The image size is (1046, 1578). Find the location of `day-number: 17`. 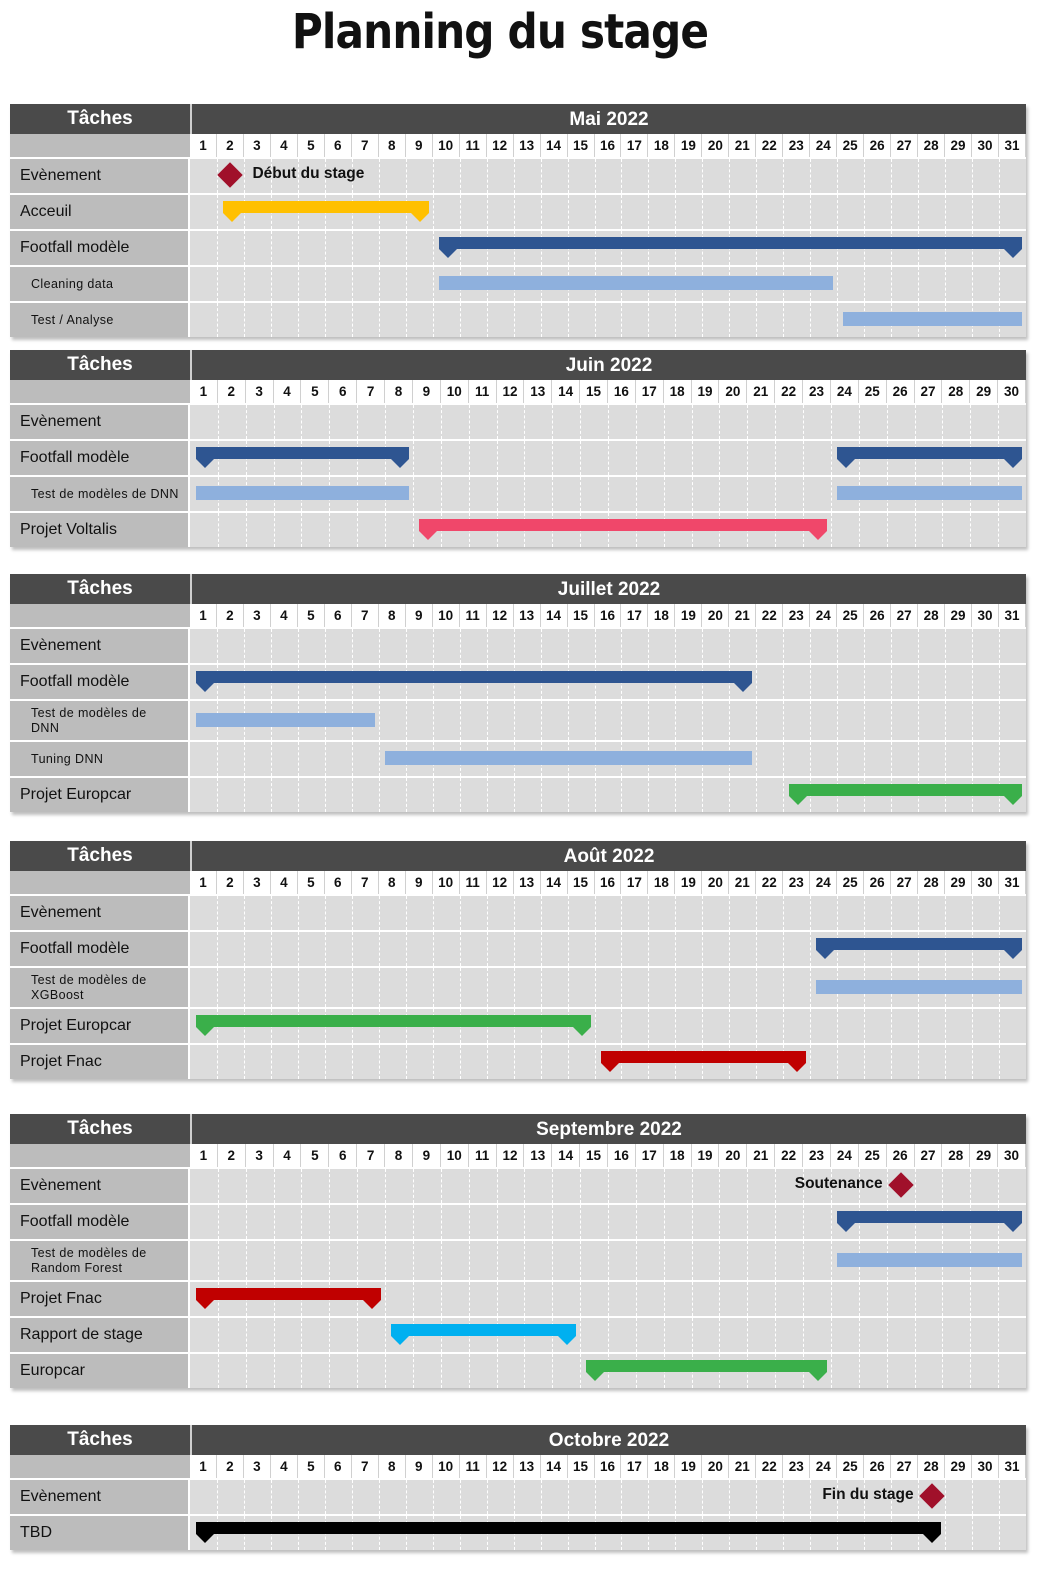

day-number: 17 is located at coordinates (635, 1466).